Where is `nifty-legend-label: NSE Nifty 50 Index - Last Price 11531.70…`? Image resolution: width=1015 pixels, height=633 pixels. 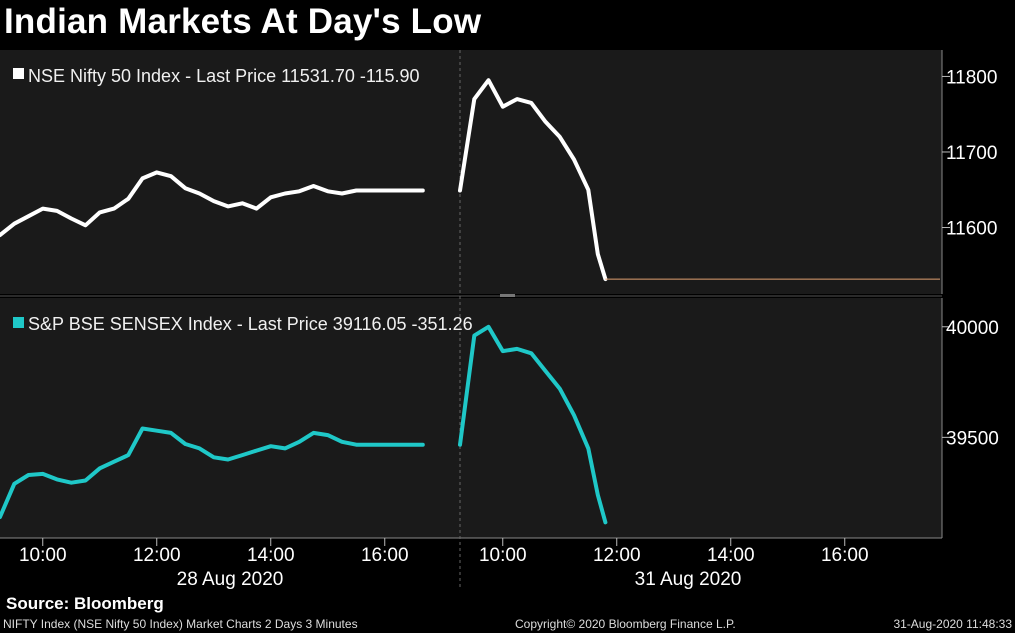 nifty-legend-label: NSE Nifty 50 Index - Last Price 11531.70… is located at coordinates (224, 76).